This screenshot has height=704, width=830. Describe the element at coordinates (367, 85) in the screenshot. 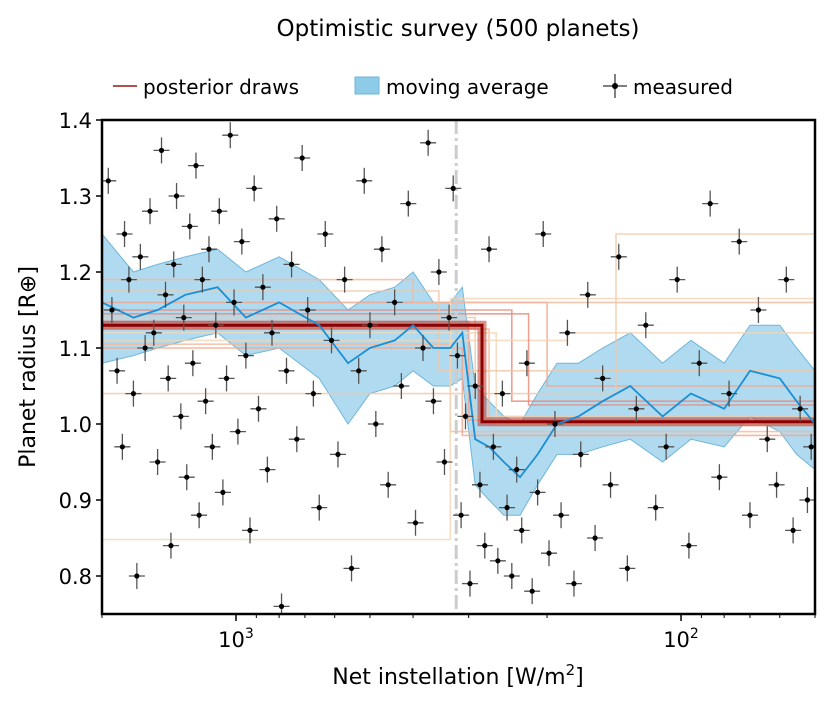

I see `legend-moving-average-swatch` at that location.